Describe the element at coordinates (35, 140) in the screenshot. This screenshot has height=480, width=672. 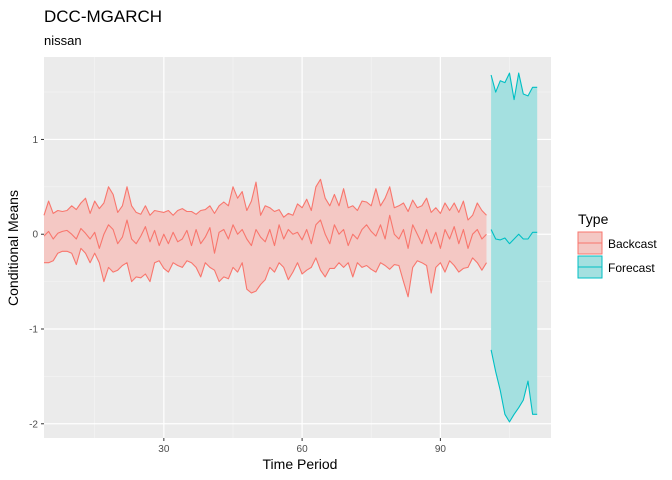
I see `y-tick-label-3: 1` at that location.